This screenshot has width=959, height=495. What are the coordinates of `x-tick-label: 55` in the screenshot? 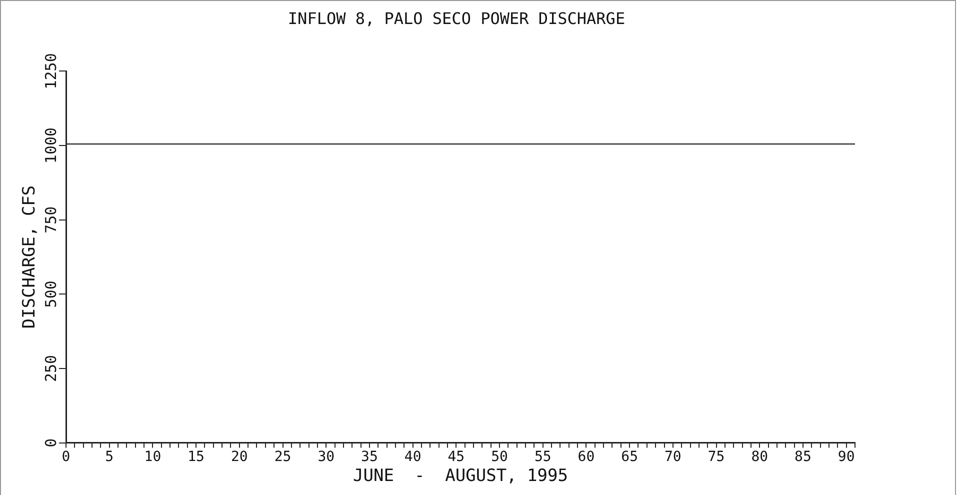 It's located at (543, 456).